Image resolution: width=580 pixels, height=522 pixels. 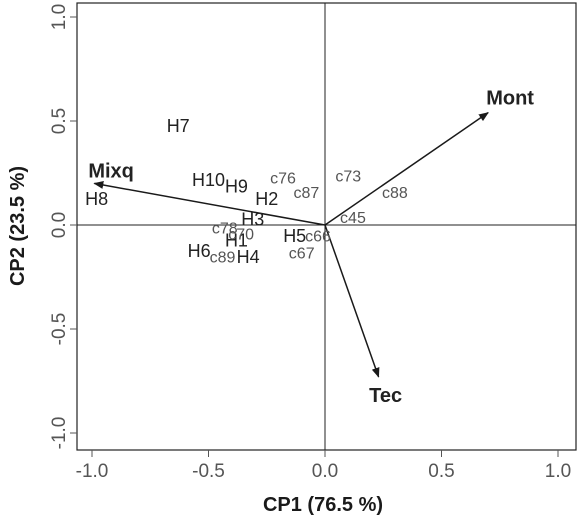 I want to click on site-label-h1: H1, so click(x=236, y=240).